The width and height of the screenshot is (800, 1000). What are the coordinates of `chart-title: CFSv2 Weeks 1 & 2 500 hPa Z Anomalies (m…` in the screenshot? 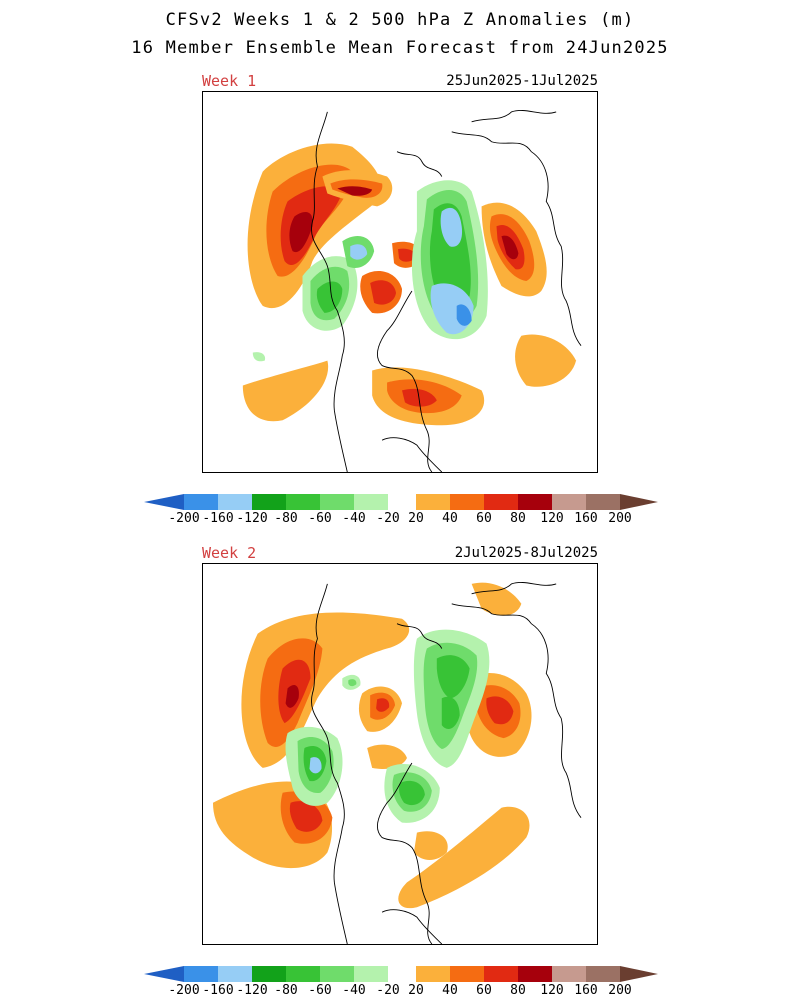 It's located at (400, 20).